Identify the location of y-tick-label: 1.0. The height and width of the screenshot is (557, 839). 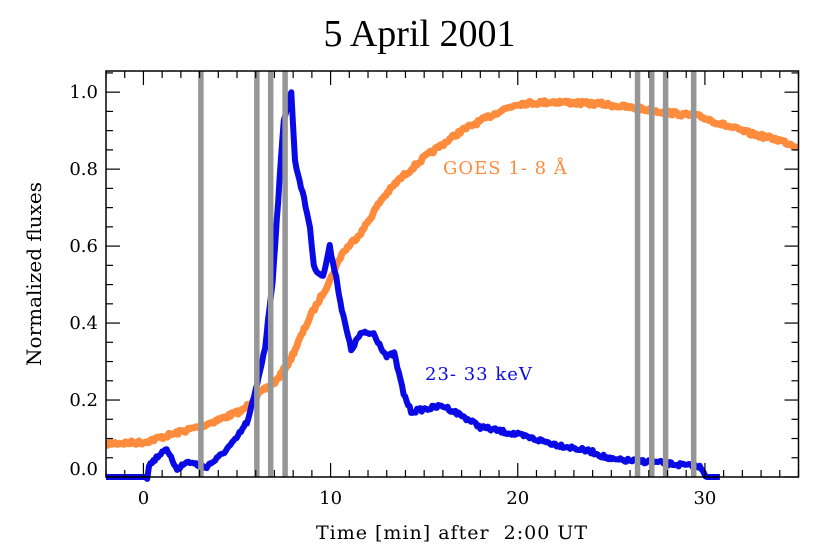
(83, 92).